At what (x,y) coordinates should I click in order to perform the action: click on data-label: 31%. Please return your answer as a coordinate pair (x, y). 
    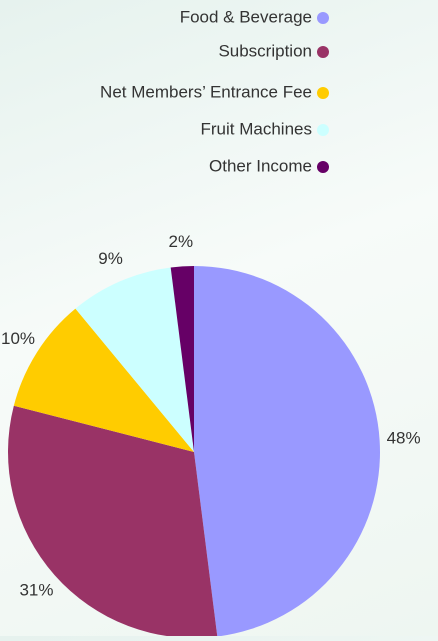
    Looking at the image, I should click on (36, 589).